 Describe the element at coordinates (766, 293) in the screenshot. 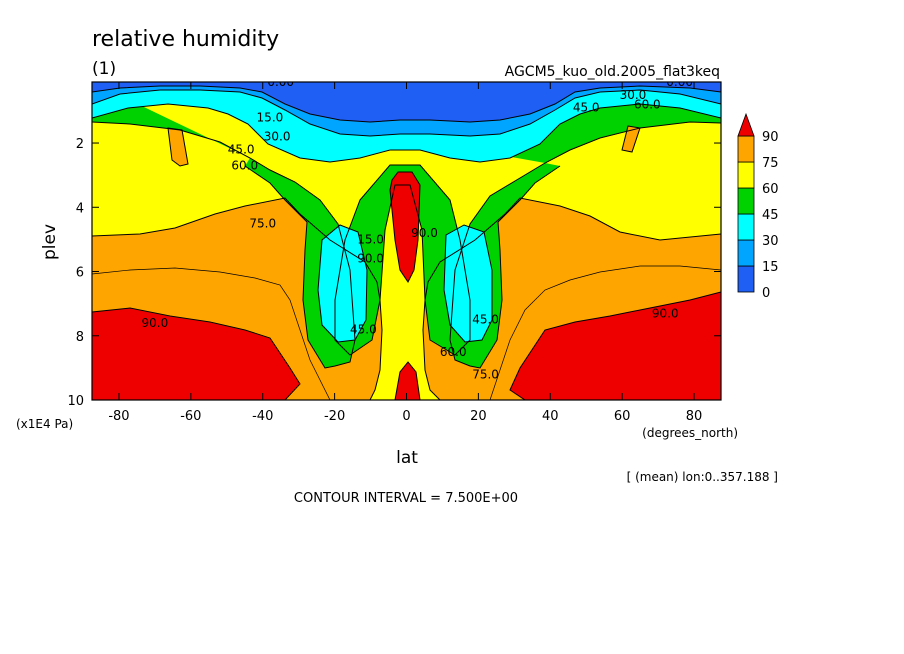

I see `colorbar-tick-label: 0` at that location.